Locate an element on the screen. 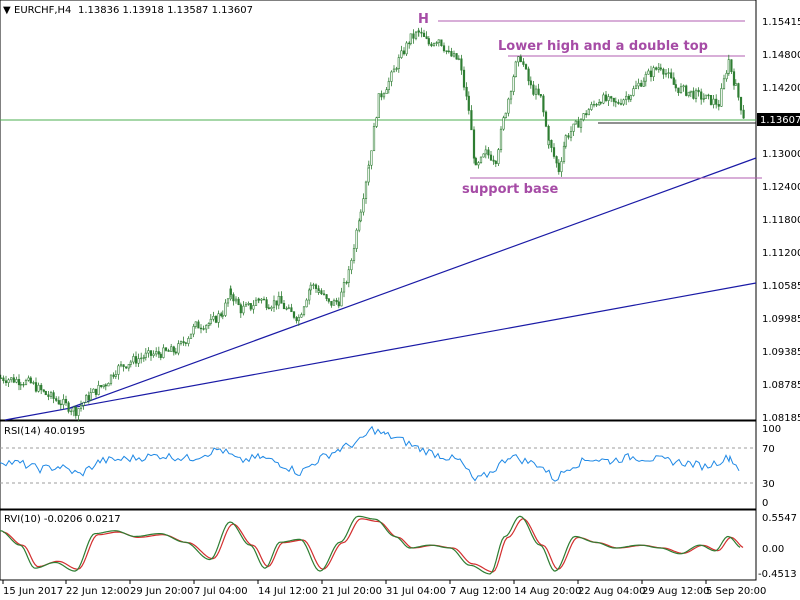 This screenshot has height=600, width=800. dropdown-triangle-icon: ▼ is located at coordinates (7, 10).